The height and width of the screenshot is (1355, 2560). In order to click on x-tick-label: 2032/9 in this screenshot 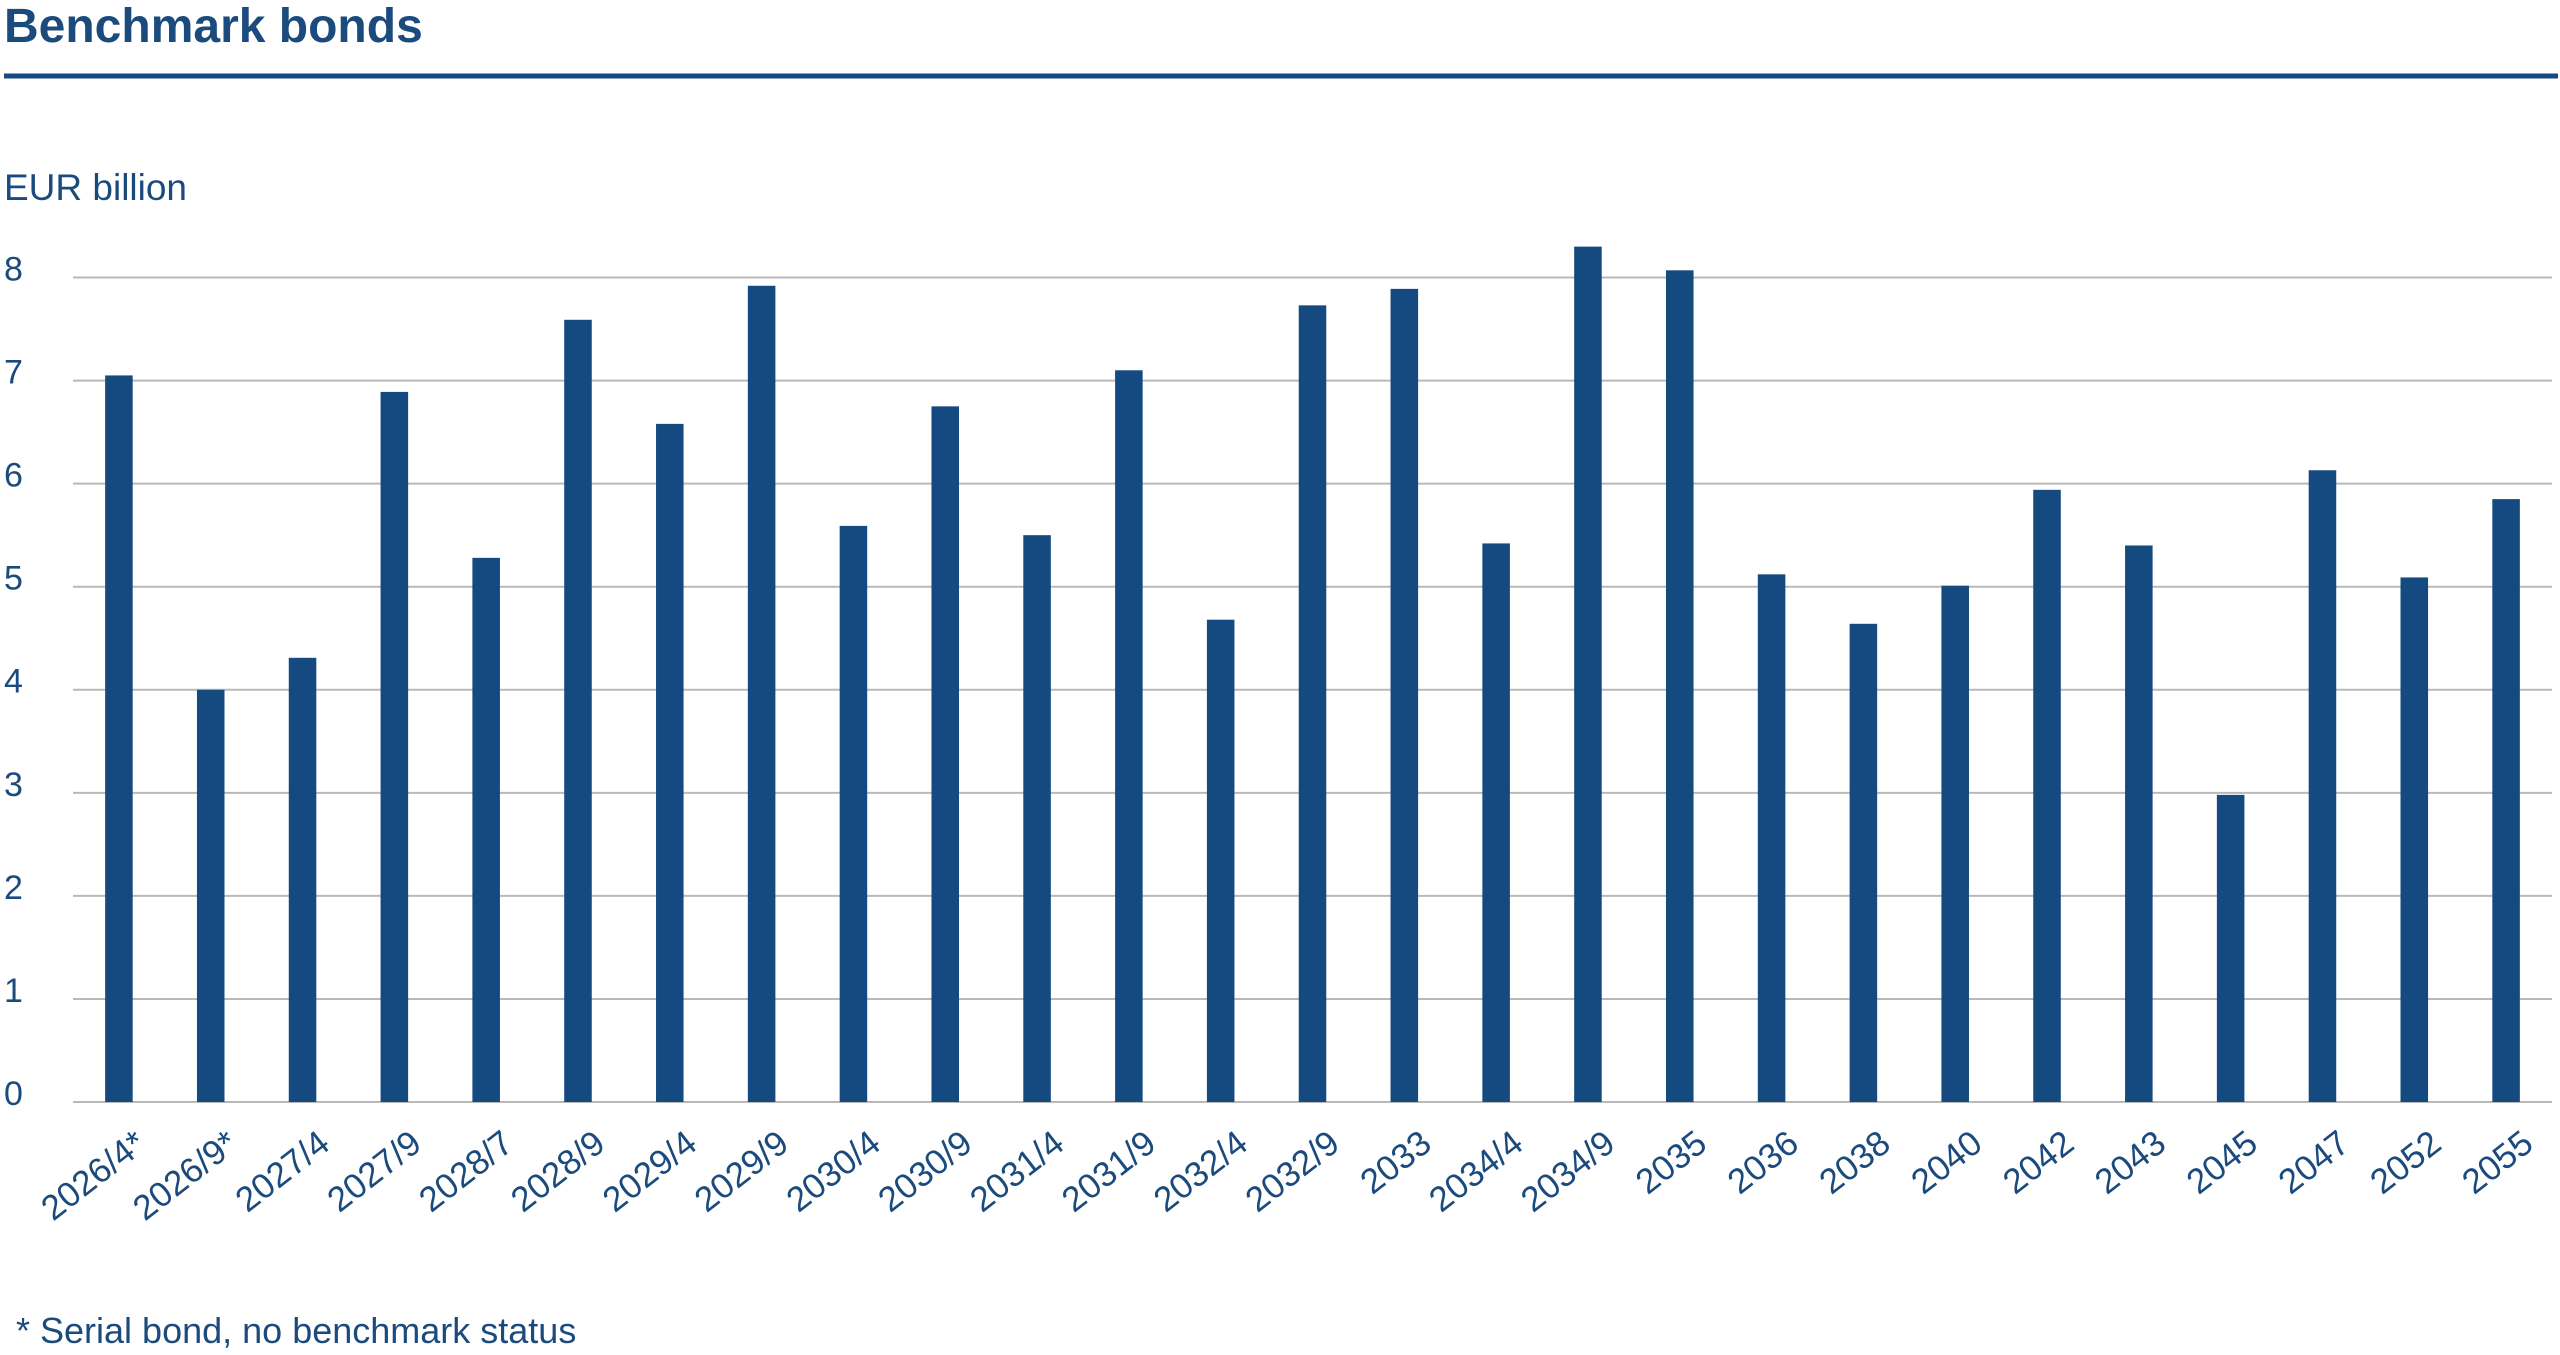, I will do `click(1292, 1171)`.